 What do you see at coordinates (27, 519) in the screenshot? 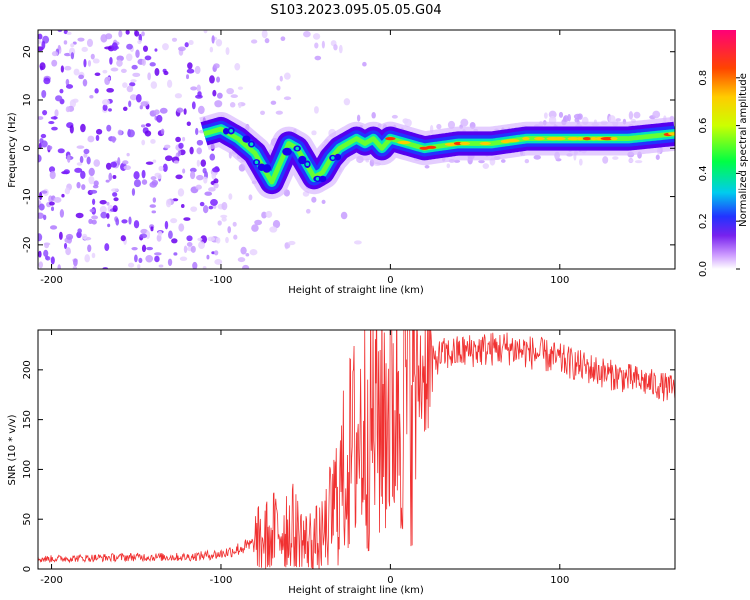
I see `y-tick-label: 50` at bounding box center [27, 519].